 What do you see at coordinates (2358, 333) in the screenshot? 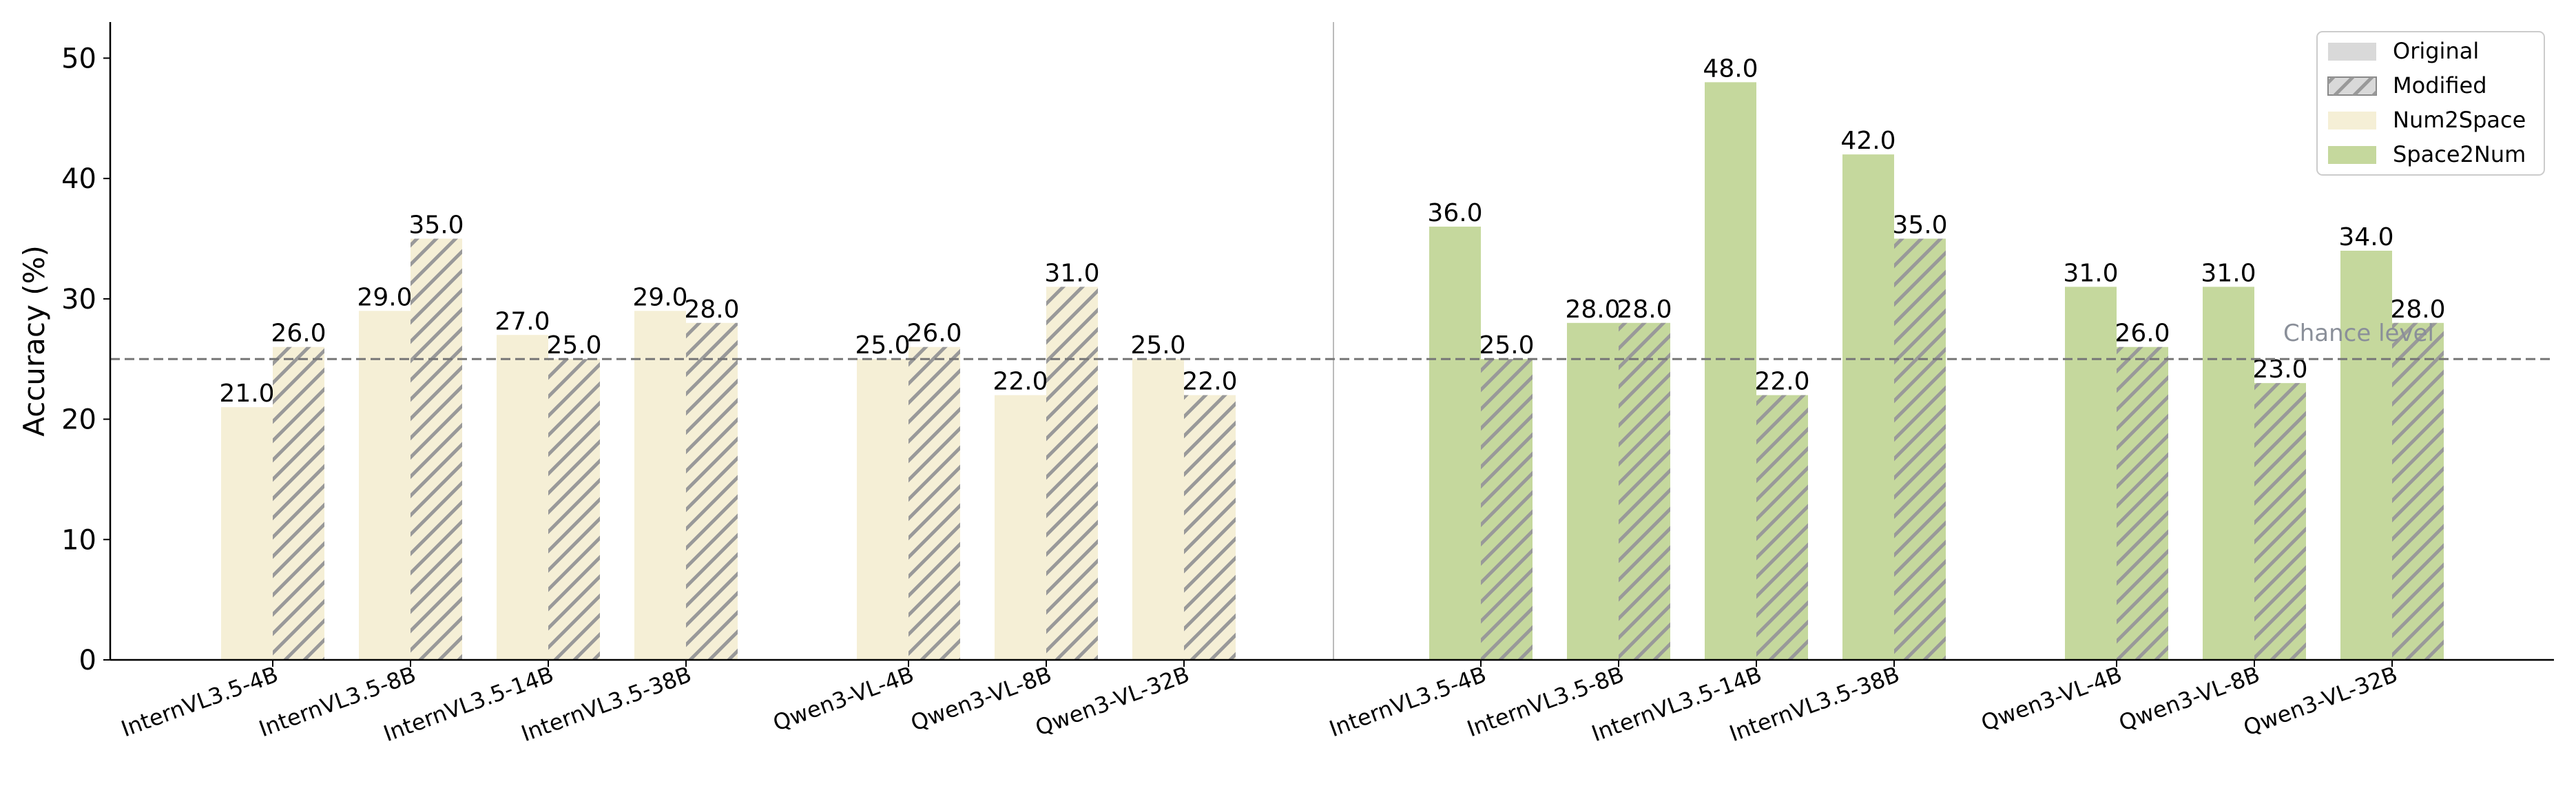
I see `chance-level-label: Chance level` at bounding box center [2358, 333].